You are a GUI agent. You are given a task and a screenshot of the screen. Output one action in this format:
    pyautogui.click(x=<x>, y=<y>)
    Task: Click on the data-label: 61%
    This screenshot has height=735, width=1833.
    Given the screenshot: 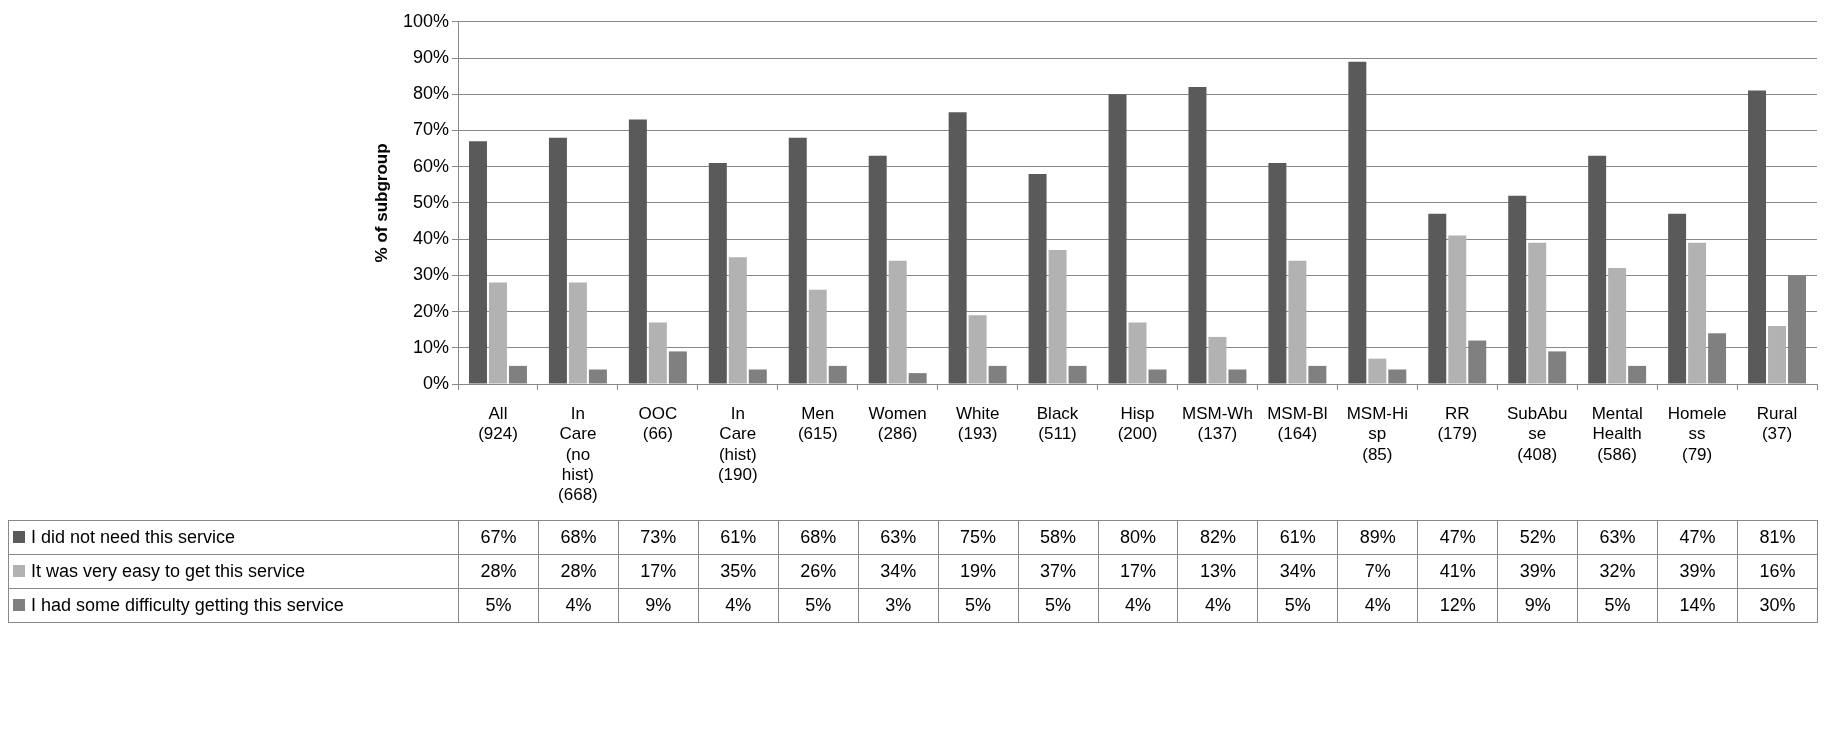 What is the action you would take?
    pyautogui.click(x=738, y=537)
    